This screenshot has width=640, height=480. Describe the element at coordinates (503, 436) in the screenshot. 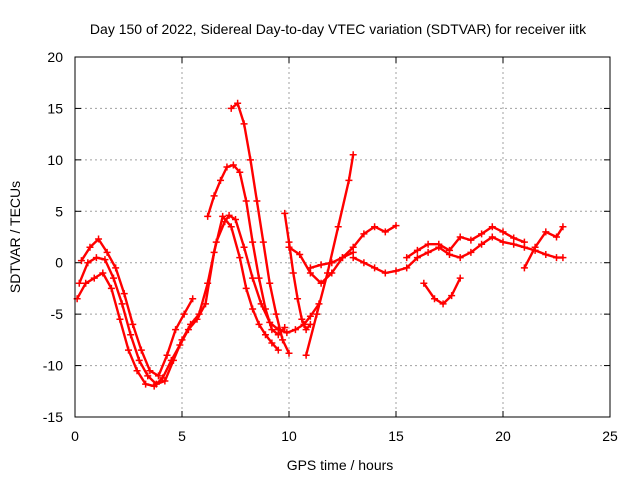

I see `x-tick-label: 20` at that location.